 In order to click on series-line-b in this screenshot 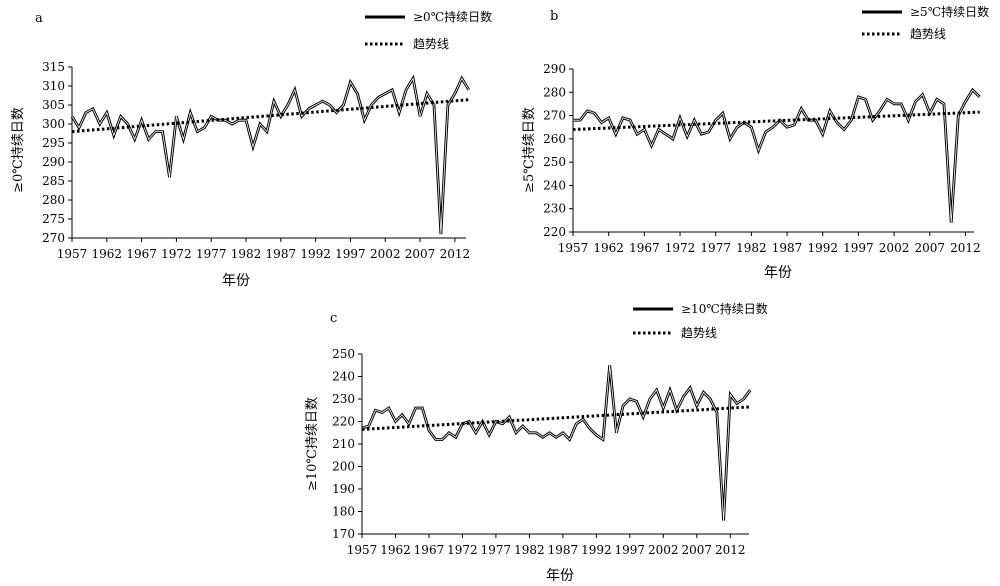, I will do `click(777, 155)`.